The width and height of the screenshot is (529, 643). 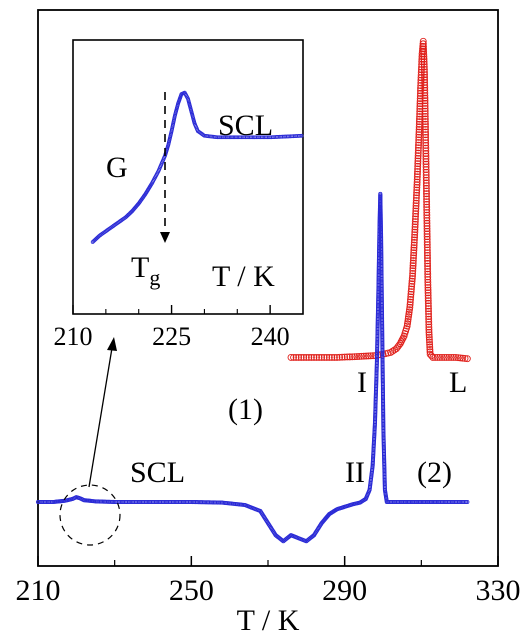 What do you see at coordinates (344, 590) in the screenshot?
I see `main-x-tick-label: 290` at bounding box center [344, 590].